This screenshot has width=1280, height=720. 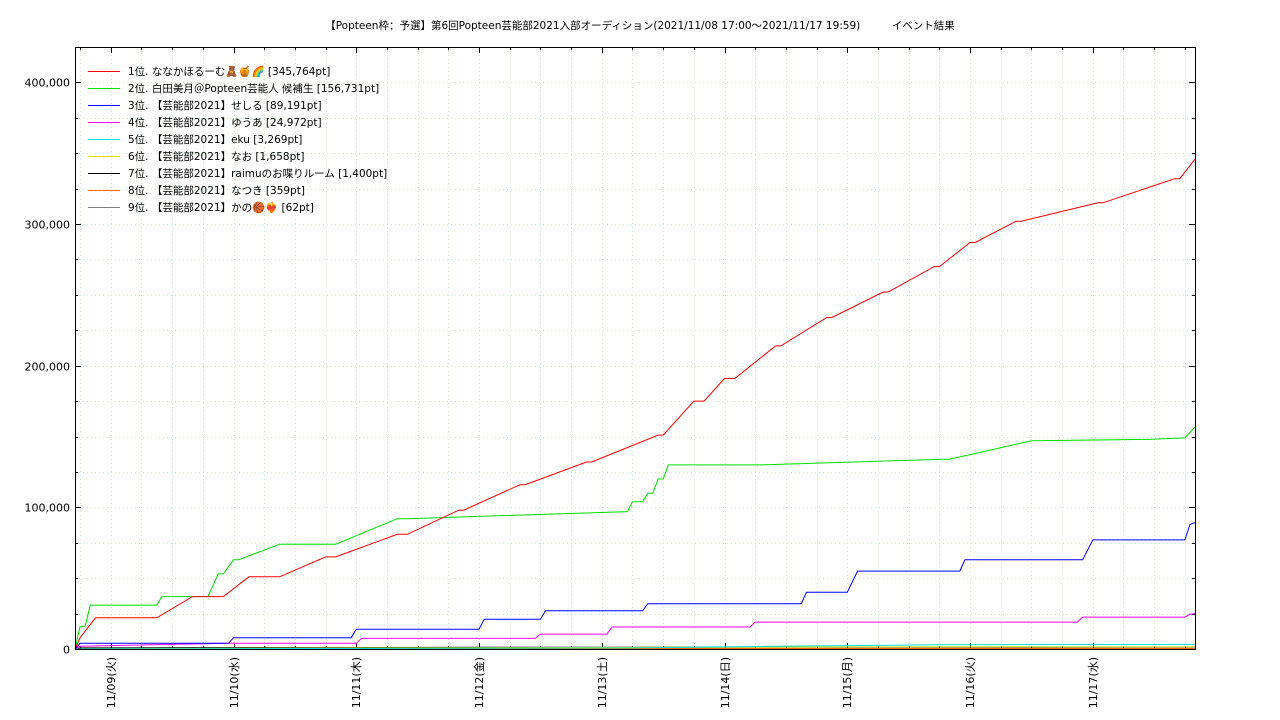 I want to click on legend-label: 2位. 白田美月＠Popteen芸能人 候補生 [156,731pt], so click(x=253, y=88).